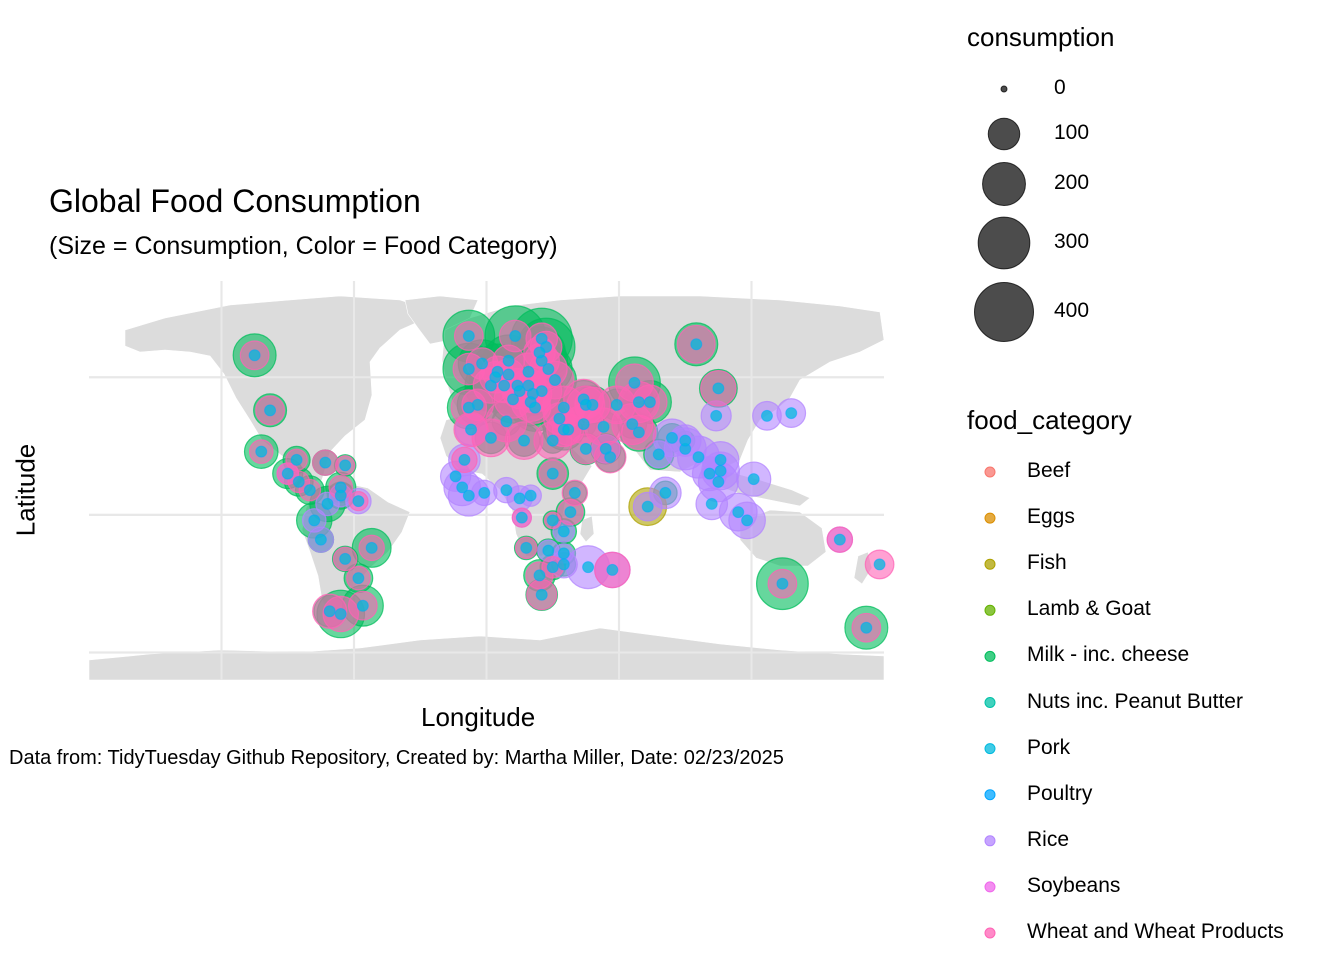  Describe the element at coordinates (1047, 563) in the screenshot. I see `color-legend-label: Fish` at that location.